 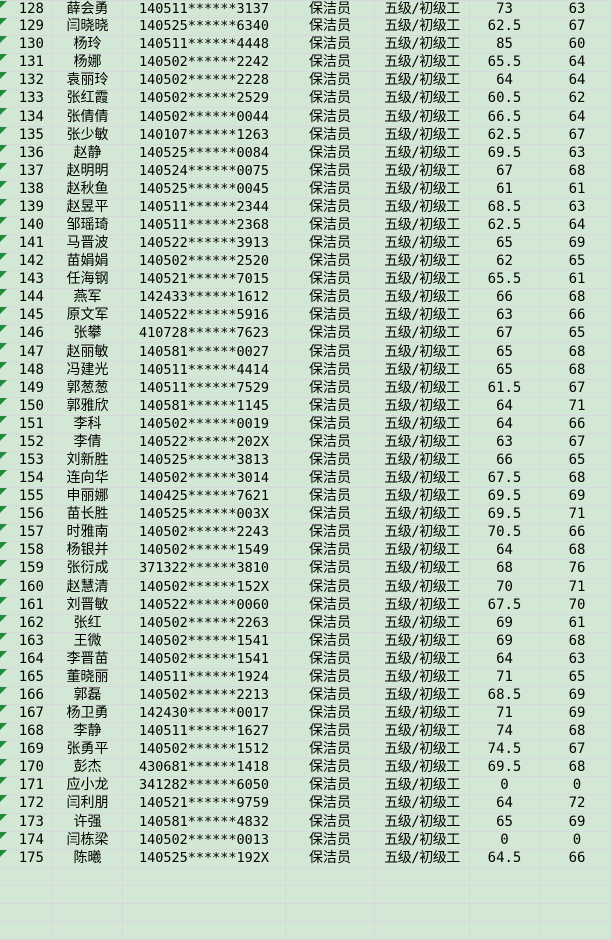 I want to click on cell-score2: 64, so click(x=575, y=117).